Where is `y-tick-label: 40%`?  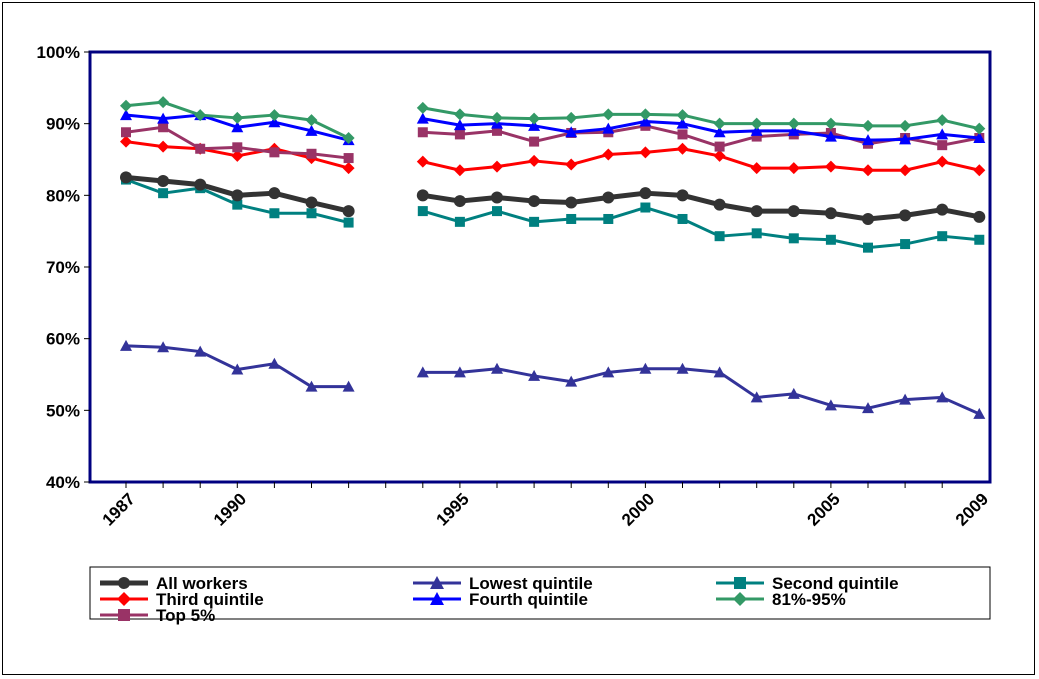 y-tick-label: 40% is located at coordinates (63, 482).